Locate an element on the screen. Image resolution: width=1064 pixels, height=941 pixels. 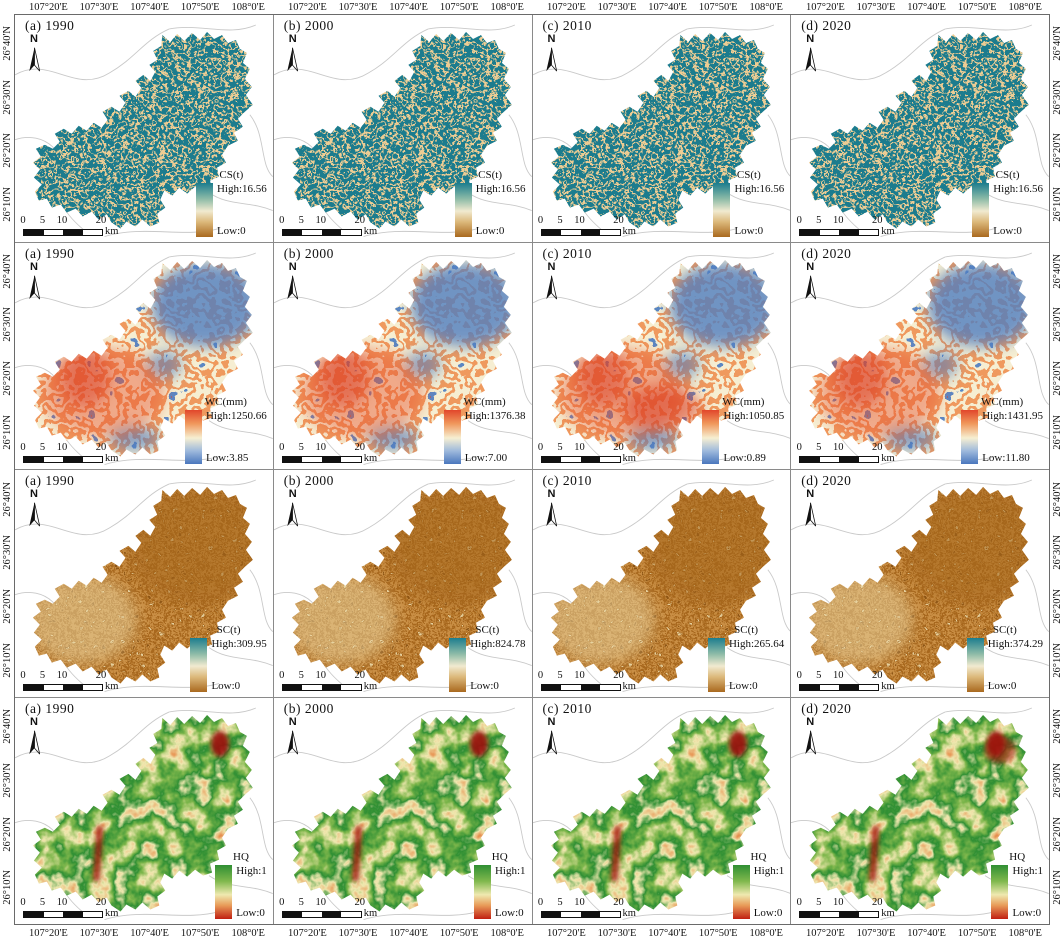
panel-year-label: (c) 2010 is located at coordinates (567, 480).